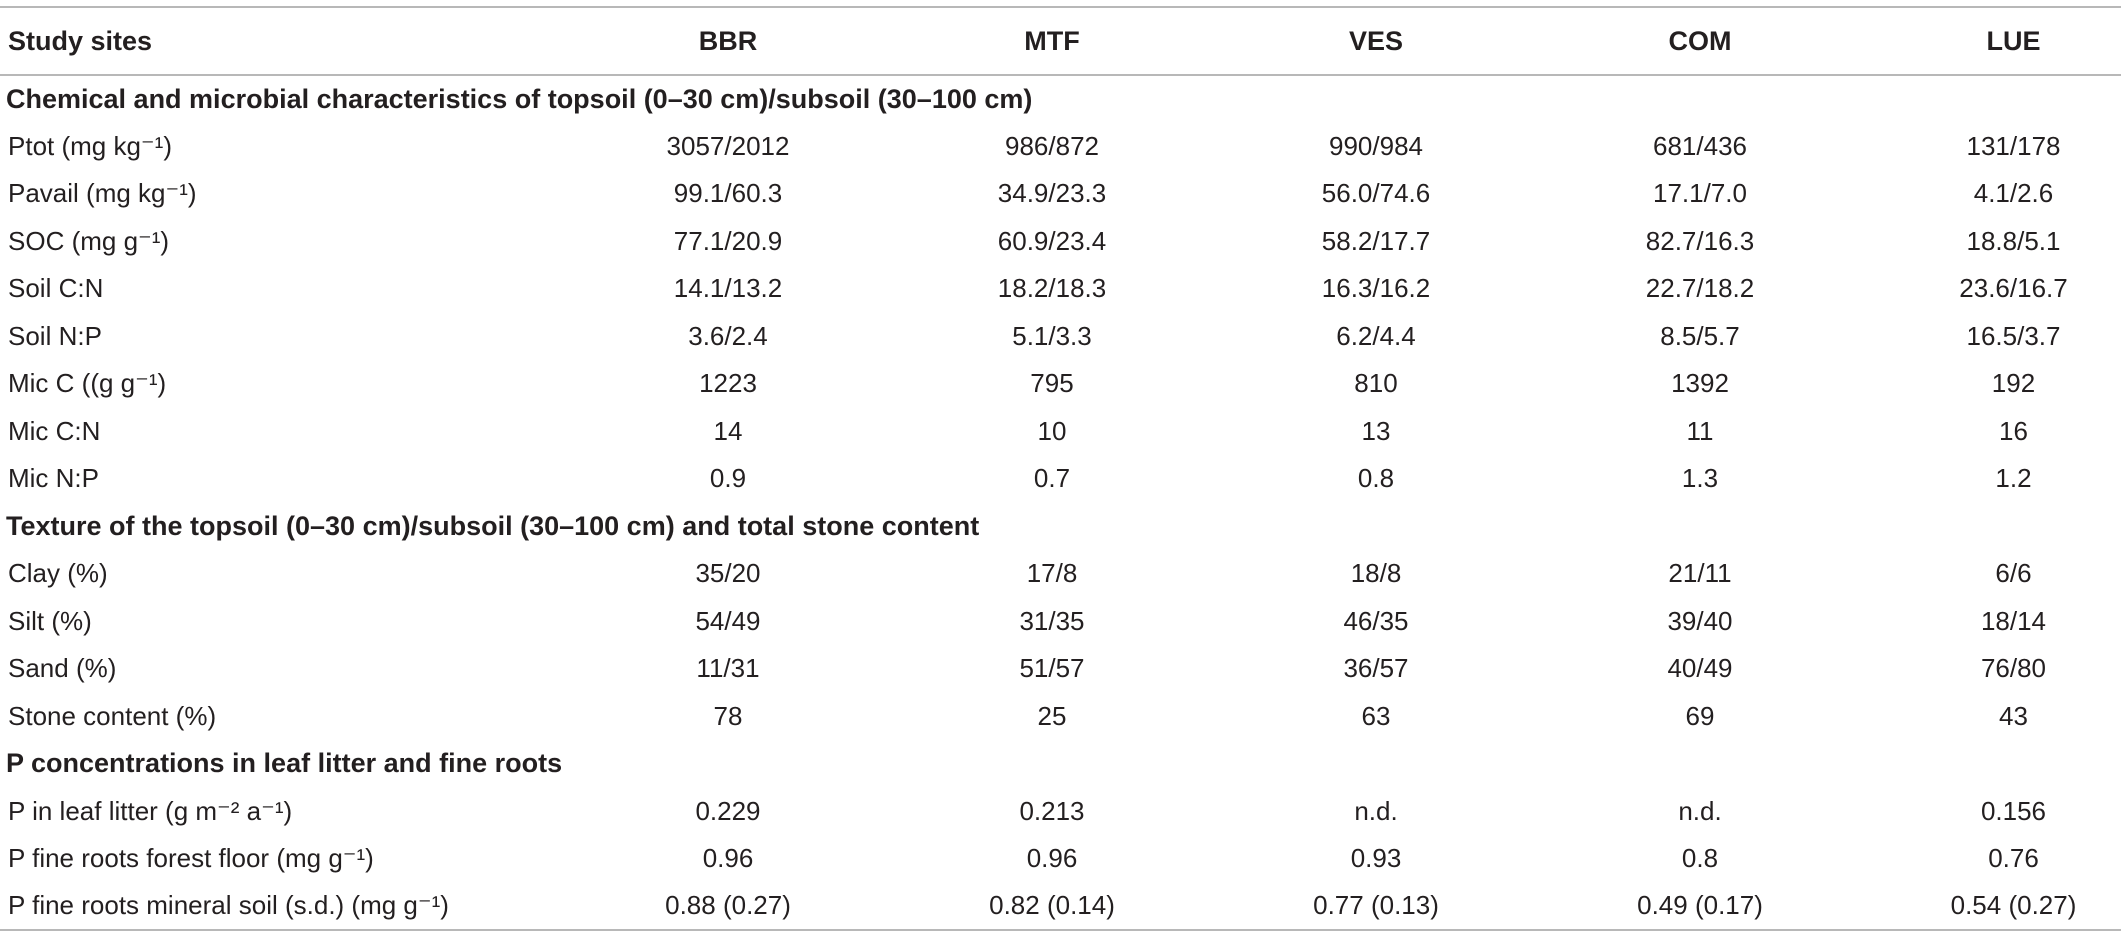 The height and width of the screenshot is (944, 2121). What do you see at coordinates (728, 620) in the screenshot?
I see `cell-value: 54/49` at bounding box center [728, 620].